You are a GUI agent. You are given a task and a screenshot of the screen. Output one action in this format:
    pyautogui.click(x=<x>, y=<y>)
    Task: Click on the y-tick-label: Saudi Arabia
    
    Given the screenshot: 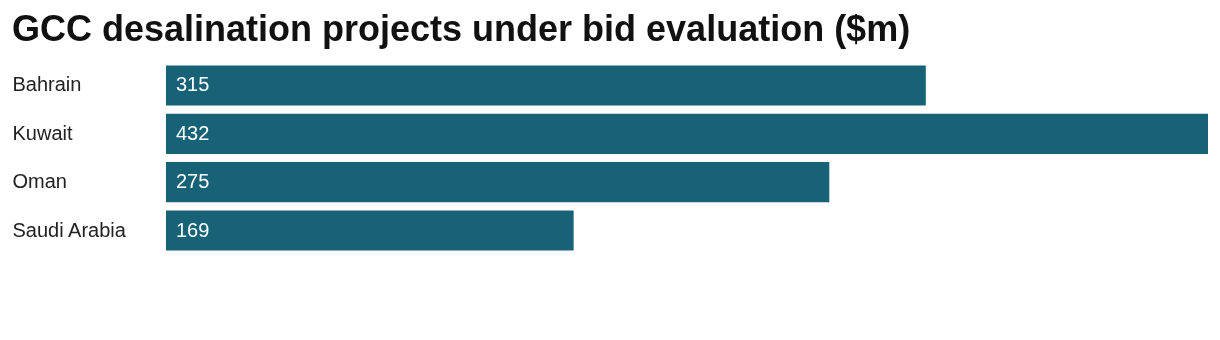 What is the action you would take?
    pyautogui.click(x=69, y=229)
    